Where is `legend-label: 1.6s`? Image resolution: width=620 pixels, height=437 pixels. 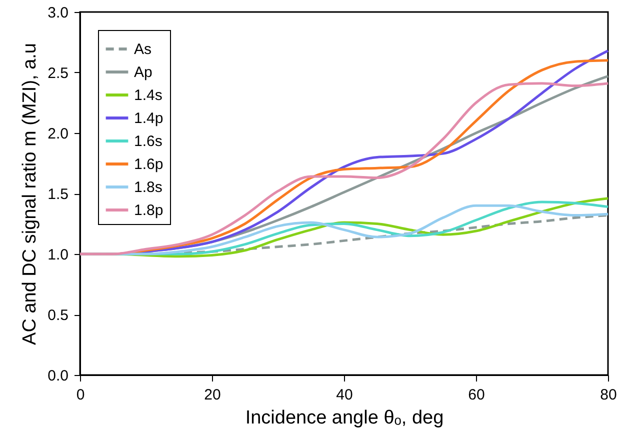 legend-label: 1.6s is located at coordinates (148, 141).